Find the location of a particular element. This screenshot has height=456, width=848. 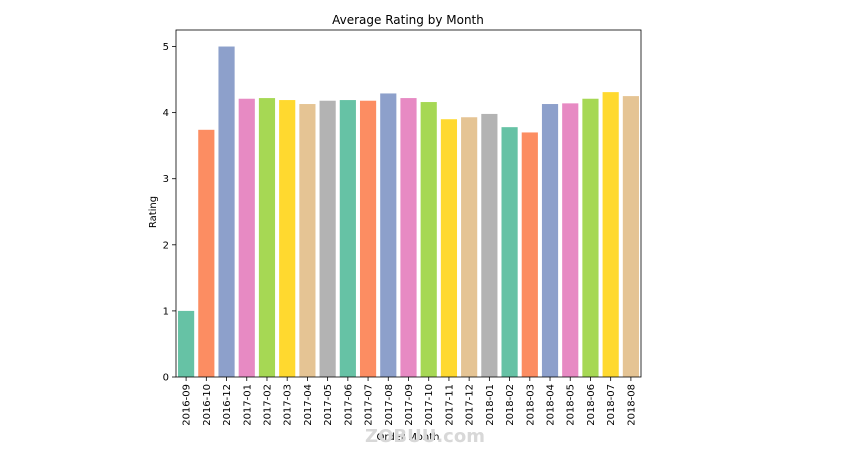

x-tick-label: 2017-05 is located at coordinates (328, 405).